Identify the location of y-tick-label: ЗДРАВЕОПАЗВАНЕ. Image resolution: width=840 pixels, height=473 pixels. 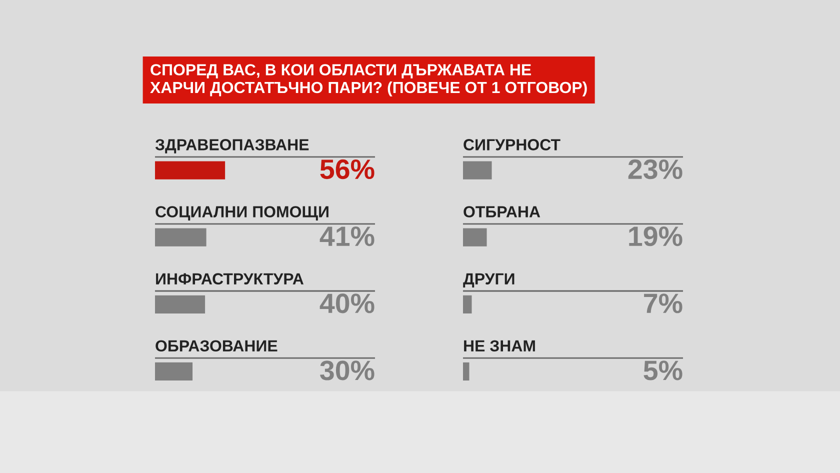
(232, 146).